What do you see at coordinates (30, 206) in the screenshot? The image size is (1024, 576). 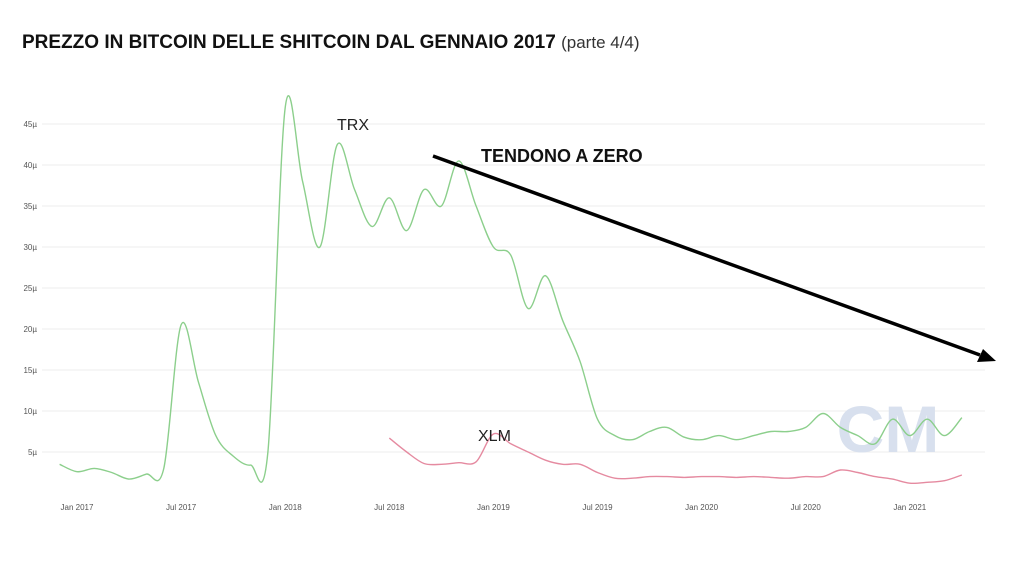 I see `y-tick-label: 35µ` at bounding box center [30, 206].